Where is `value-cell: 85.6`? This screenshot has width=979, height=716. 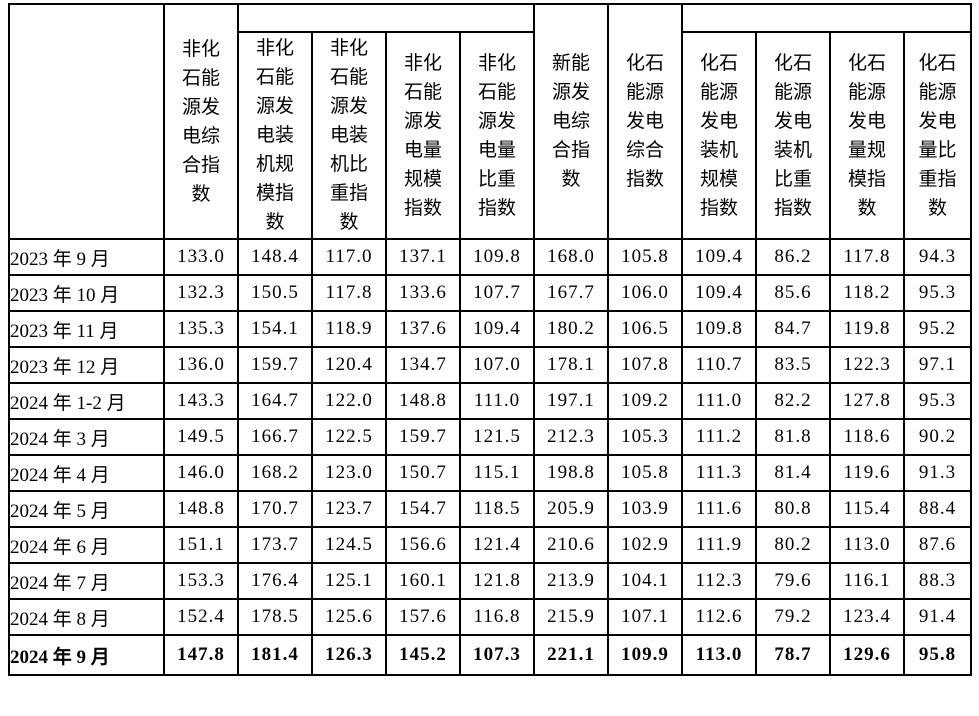 value-cell: 85.6 is located at coordinates (793, 293).